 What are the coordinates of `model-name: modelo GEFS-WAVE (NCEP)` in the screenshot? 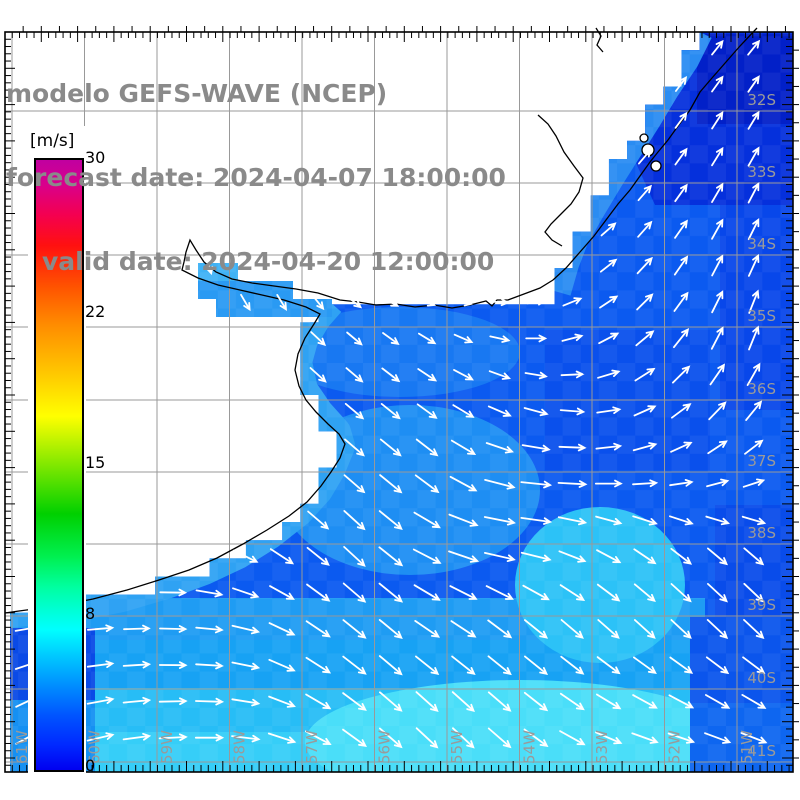 It's located at (197, 93).